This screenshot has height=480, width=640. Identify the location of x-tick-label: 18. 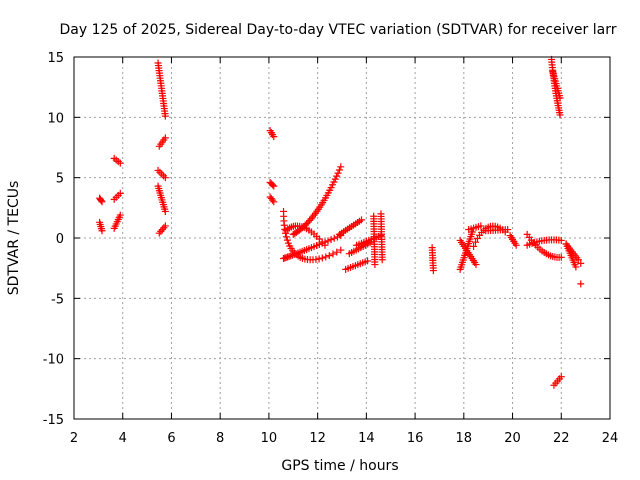
(464, 438).